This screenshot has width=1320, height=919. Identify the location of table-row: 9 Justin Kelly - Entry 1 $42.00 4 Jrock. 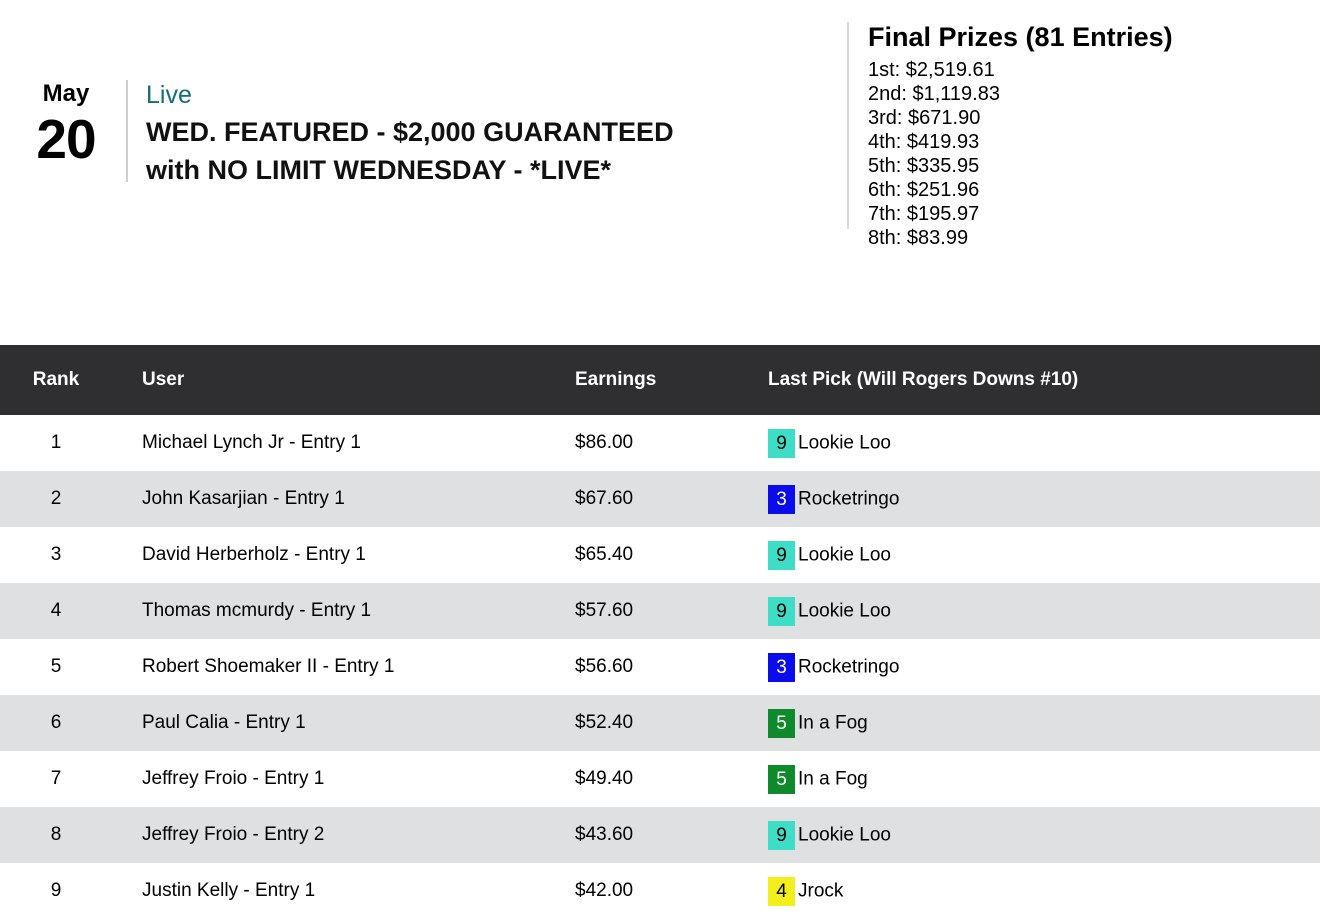
(660, 891).